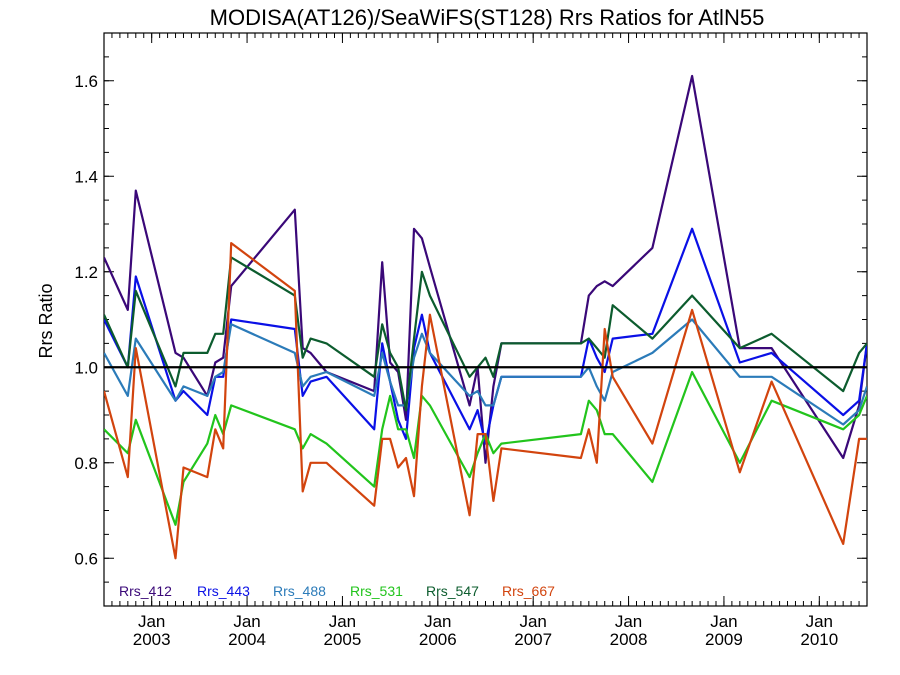 The height and width of the screenshot is (675, 900). What do you see at coordinates (86, 463) in the screenshot?
I see `y-tick-label: 0.8` at bounding box center [86, 463].